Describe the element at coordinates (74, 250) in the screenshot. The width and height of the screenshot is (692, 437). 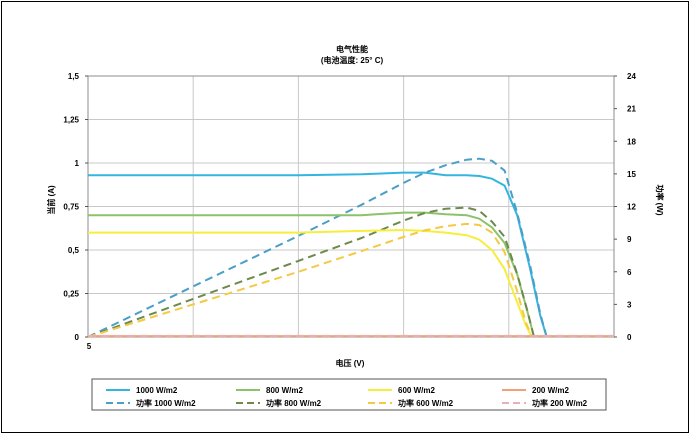
I see `y-tick-label: 0,5` at that location.